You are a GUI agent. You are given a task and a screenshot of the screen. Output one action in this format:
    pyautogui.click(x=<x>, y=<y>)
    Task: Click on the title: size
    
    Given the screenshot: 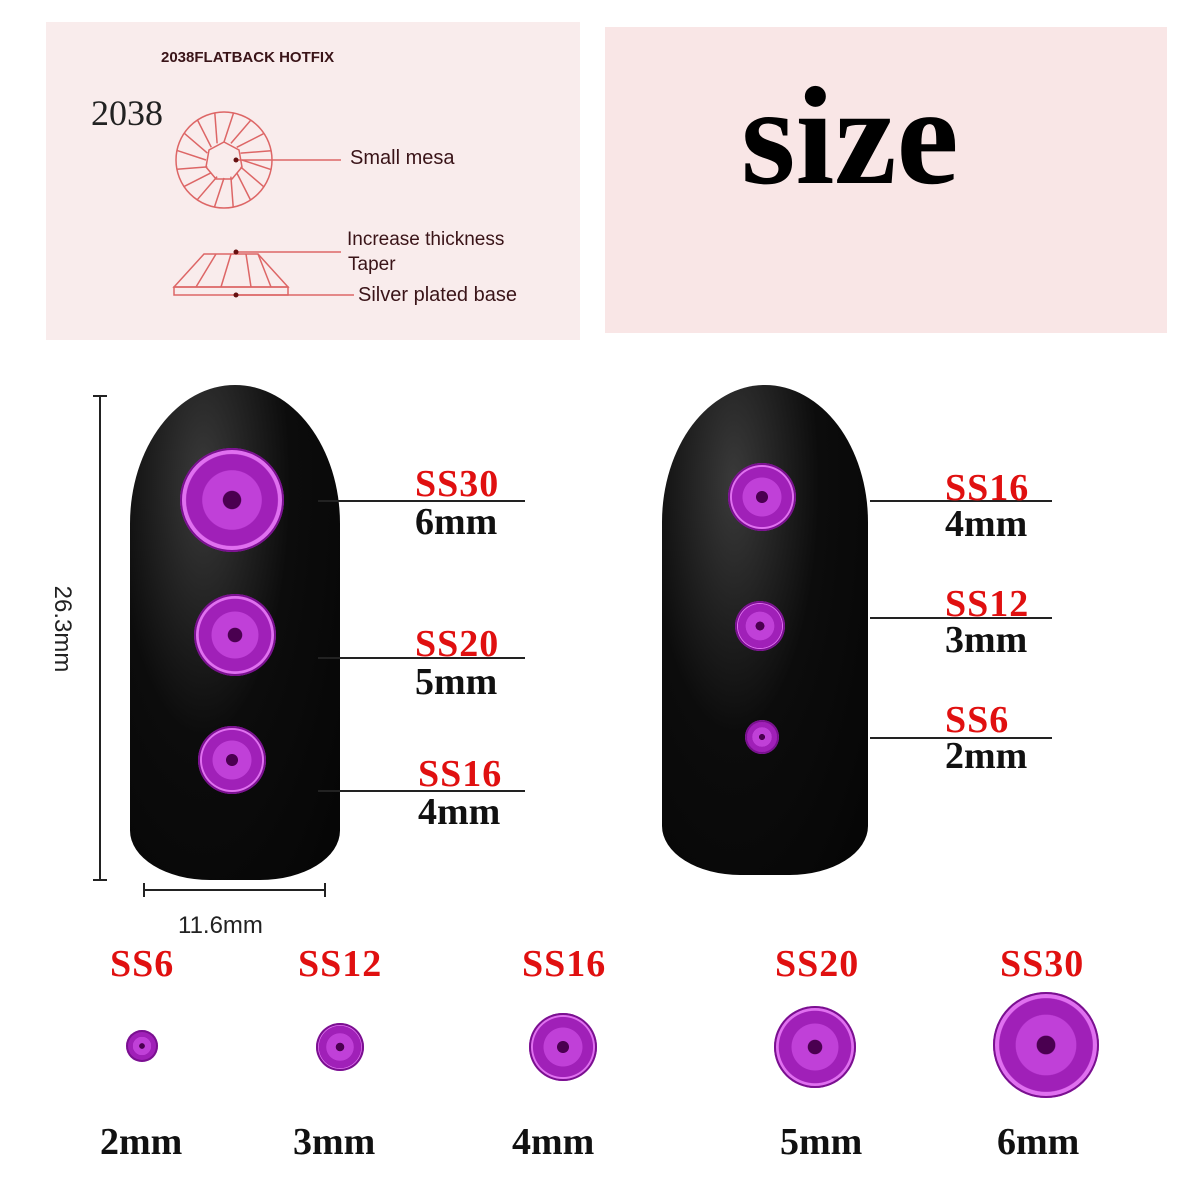 What is the action you would take?
    pyautogui.click(x=850, y=136)
    